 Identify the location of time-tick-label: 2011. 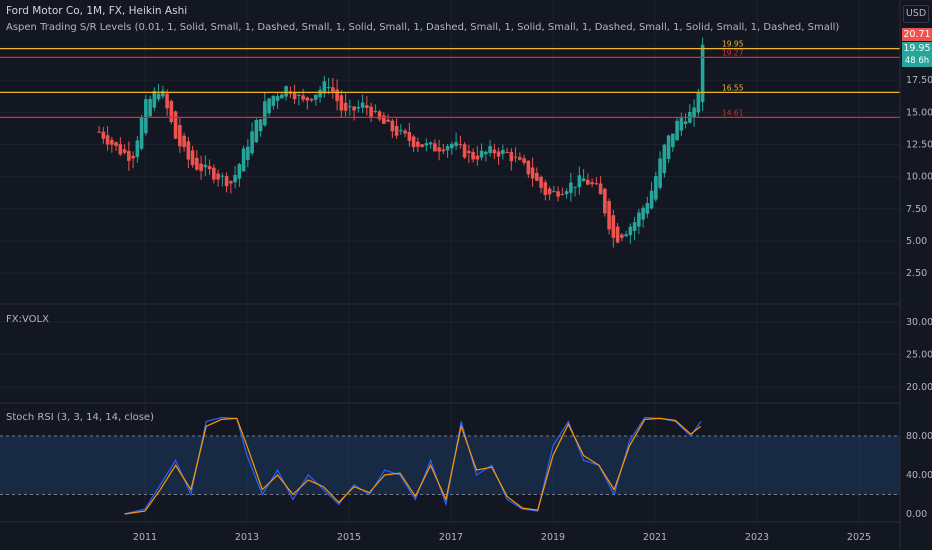
(145, 537).